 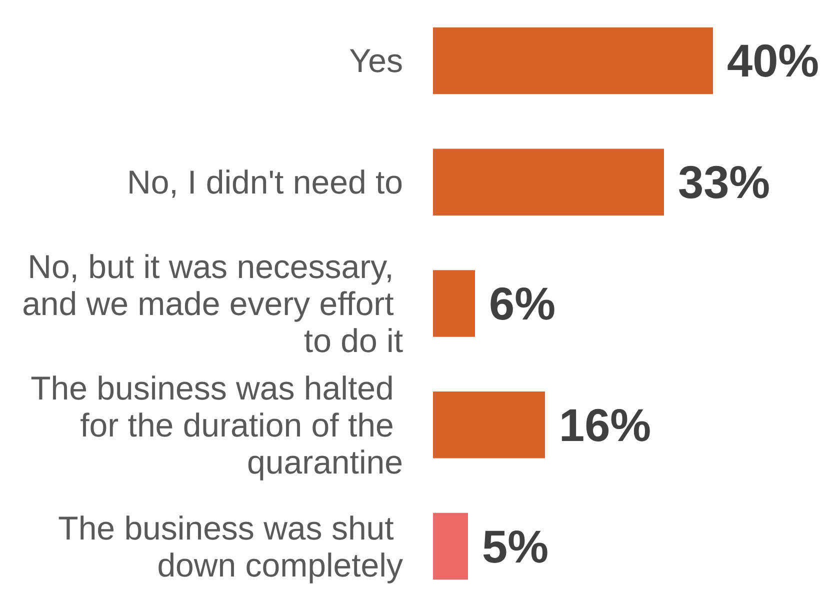 What do you see at coordinates (773, 60) in the screenshot?
I see `data-label: 40%` at bounding box center [773, 60].